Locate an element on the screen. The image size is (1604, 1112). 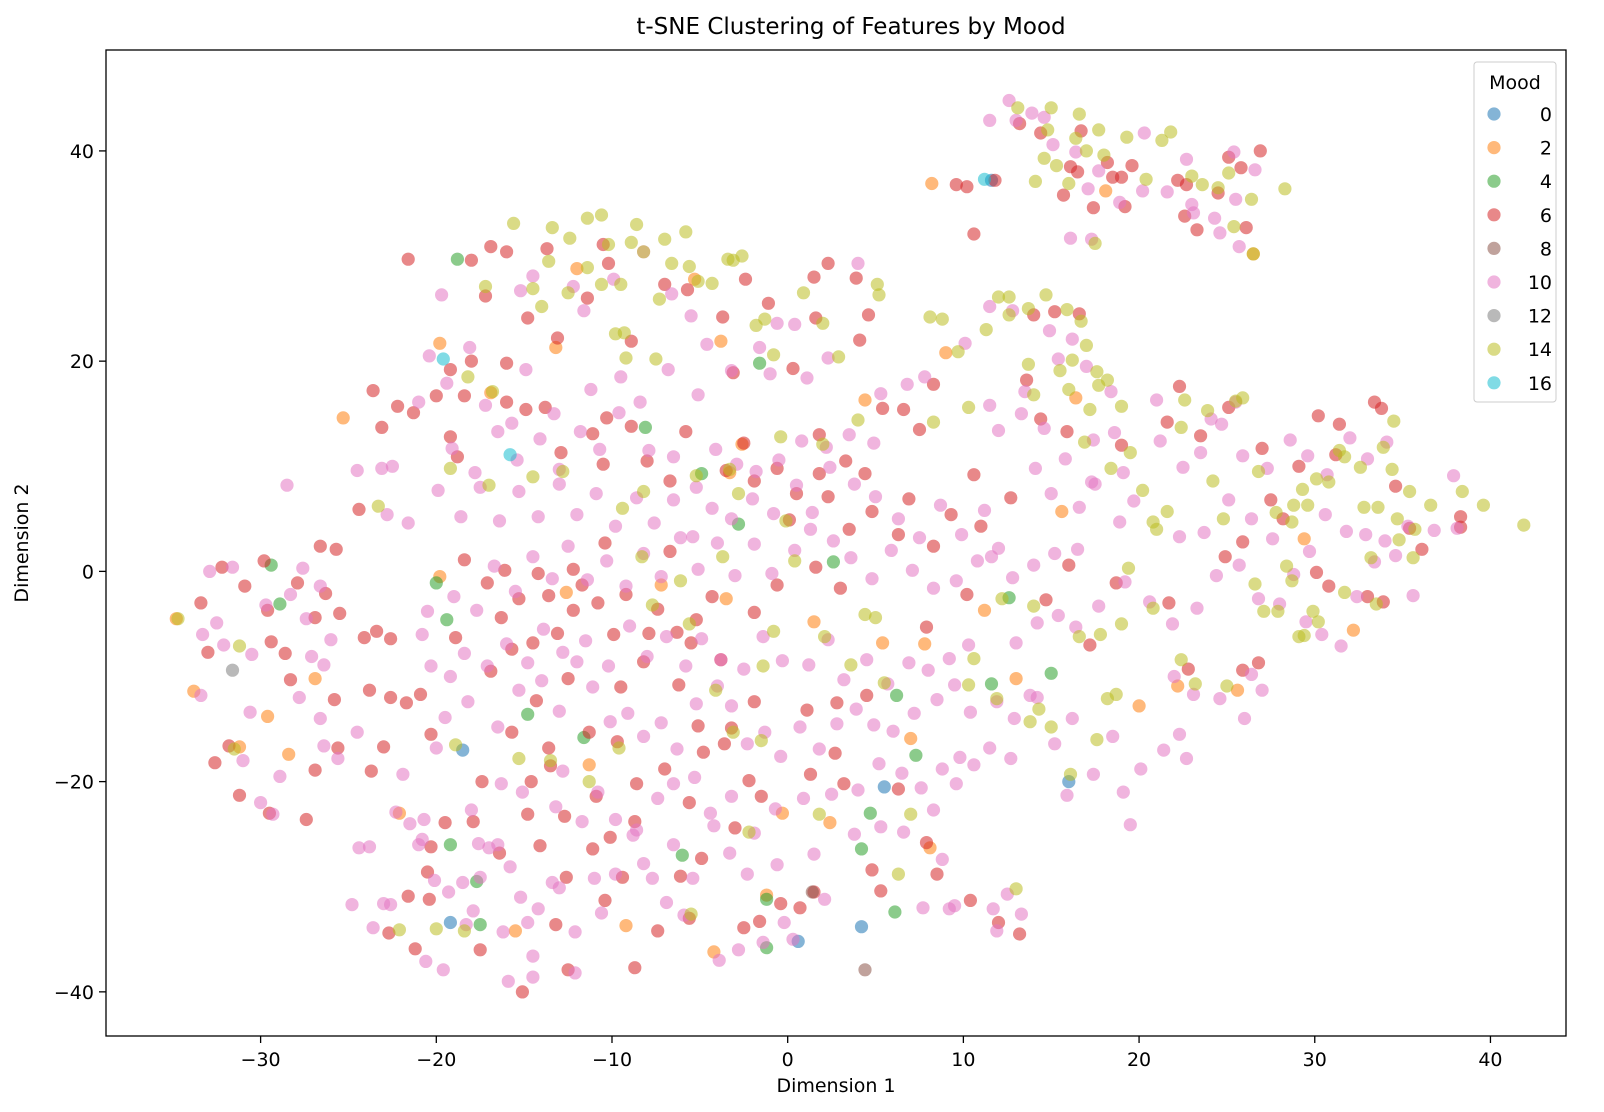
y-tick-label: 40 is located at coordinates (82, 152).